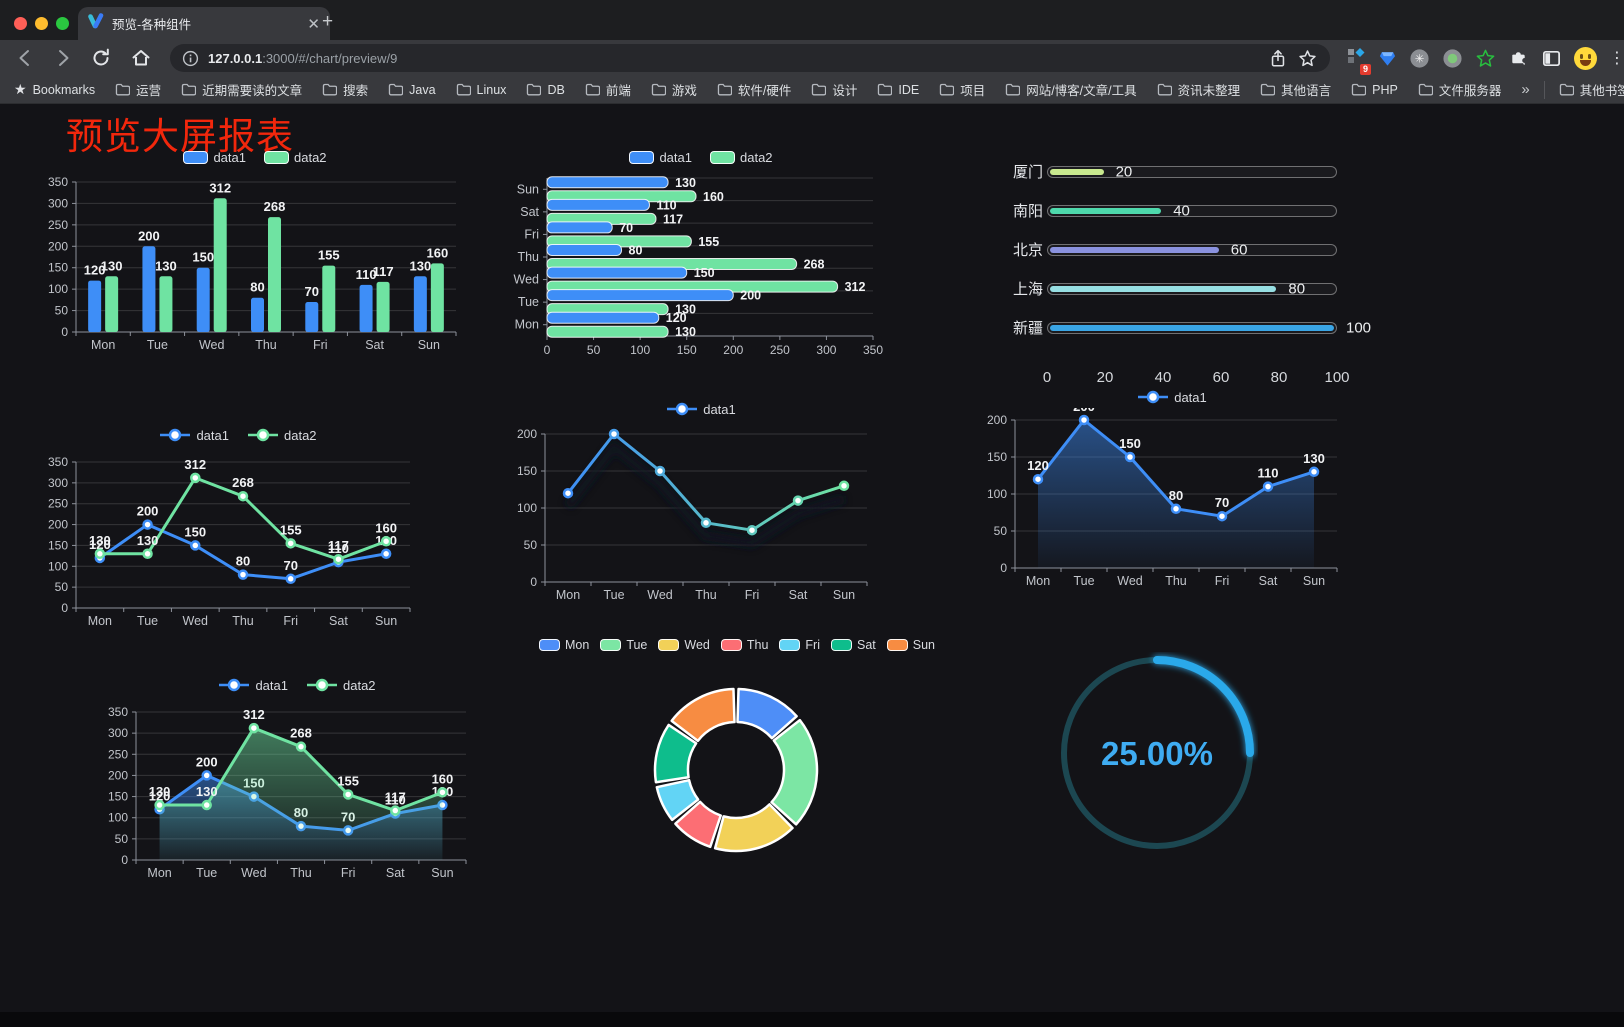 Image resolution: width=1624 pixels, height=1027 pixels. Describe the element at coordinates (1419, 58) in the screenshot. I see `extension-disabled-icon: ✳` at that location.